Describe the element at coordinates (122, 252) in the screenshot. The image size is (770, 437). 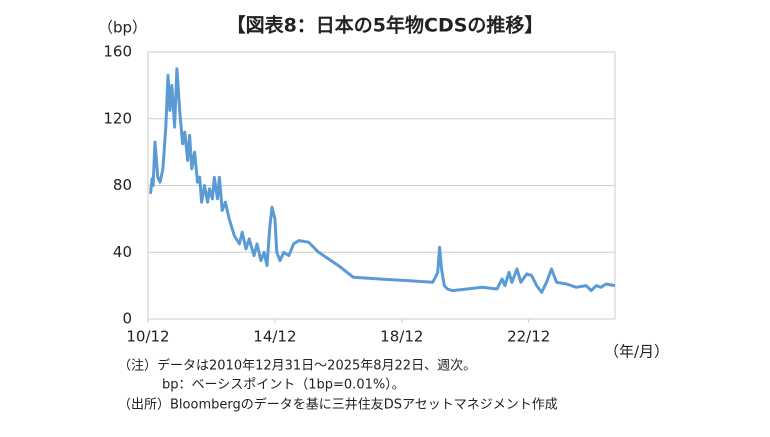
I see `y-tick-label: 40` at that location.